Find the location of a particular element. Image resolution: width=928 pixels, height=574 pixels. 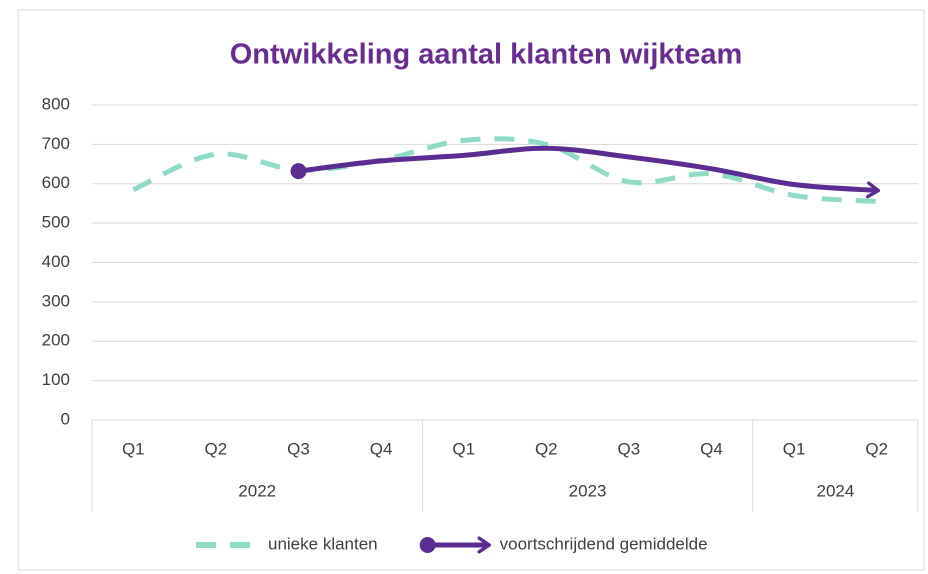

y-tick-label: 500 is located at coordinates (56, 222).